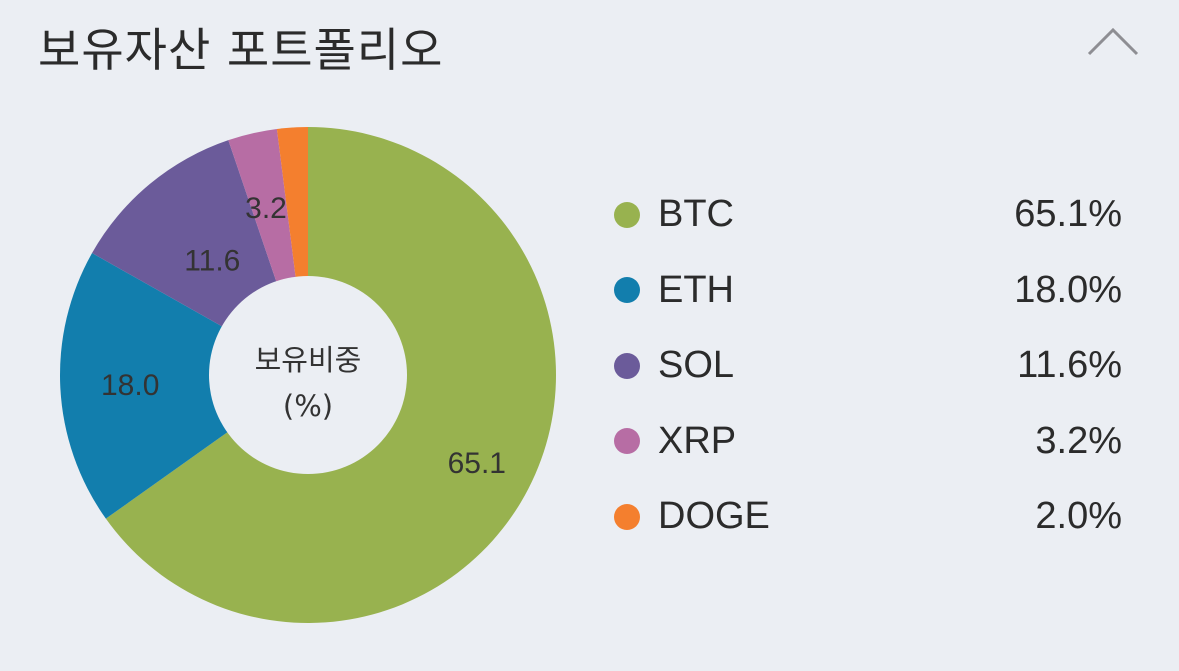  What do you see at coordinates (714, 516) in the screenshot?
I see `legend-name: DOGE` at bounding box center [714, 516].